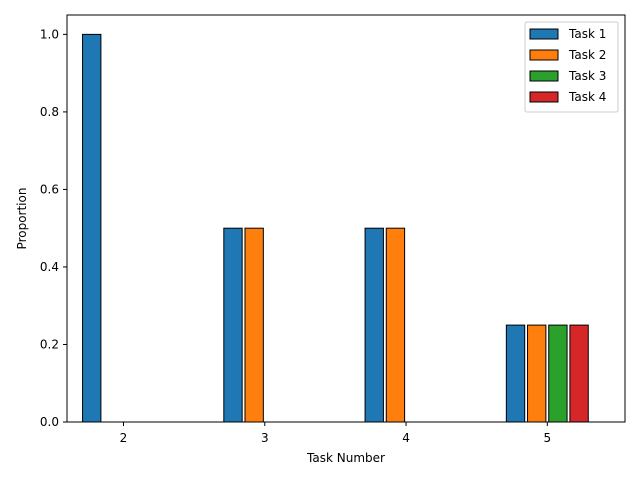 The image size is (640, 480). What do you see at coordinates (265, 438) in the screenshot?
I see `x-tick-label: 3` at bounding box center [265, 438].